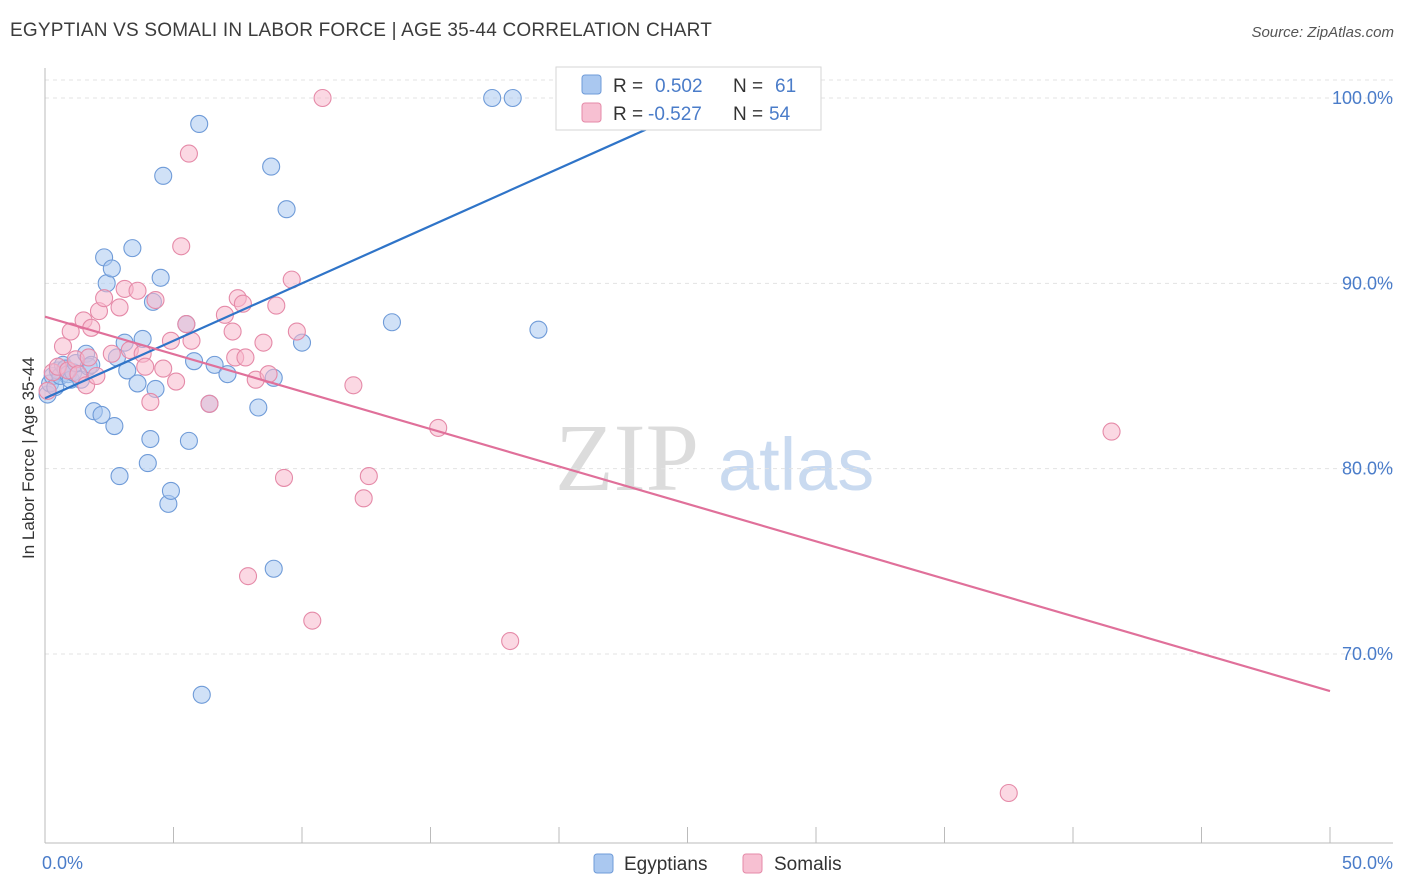  Describe the element at coordinates (785, 86) in the screenshot. I see `legend-n-value-1: 61` at that location.